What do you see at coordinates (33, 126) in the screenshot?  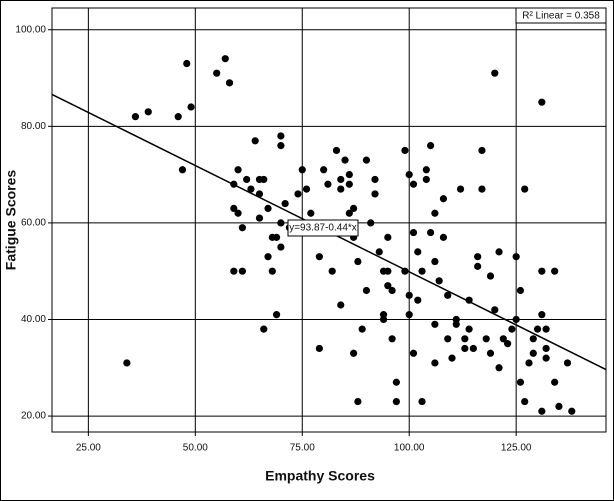 I see `y-tick-label: 80.00` at bounding box center [33, 126].